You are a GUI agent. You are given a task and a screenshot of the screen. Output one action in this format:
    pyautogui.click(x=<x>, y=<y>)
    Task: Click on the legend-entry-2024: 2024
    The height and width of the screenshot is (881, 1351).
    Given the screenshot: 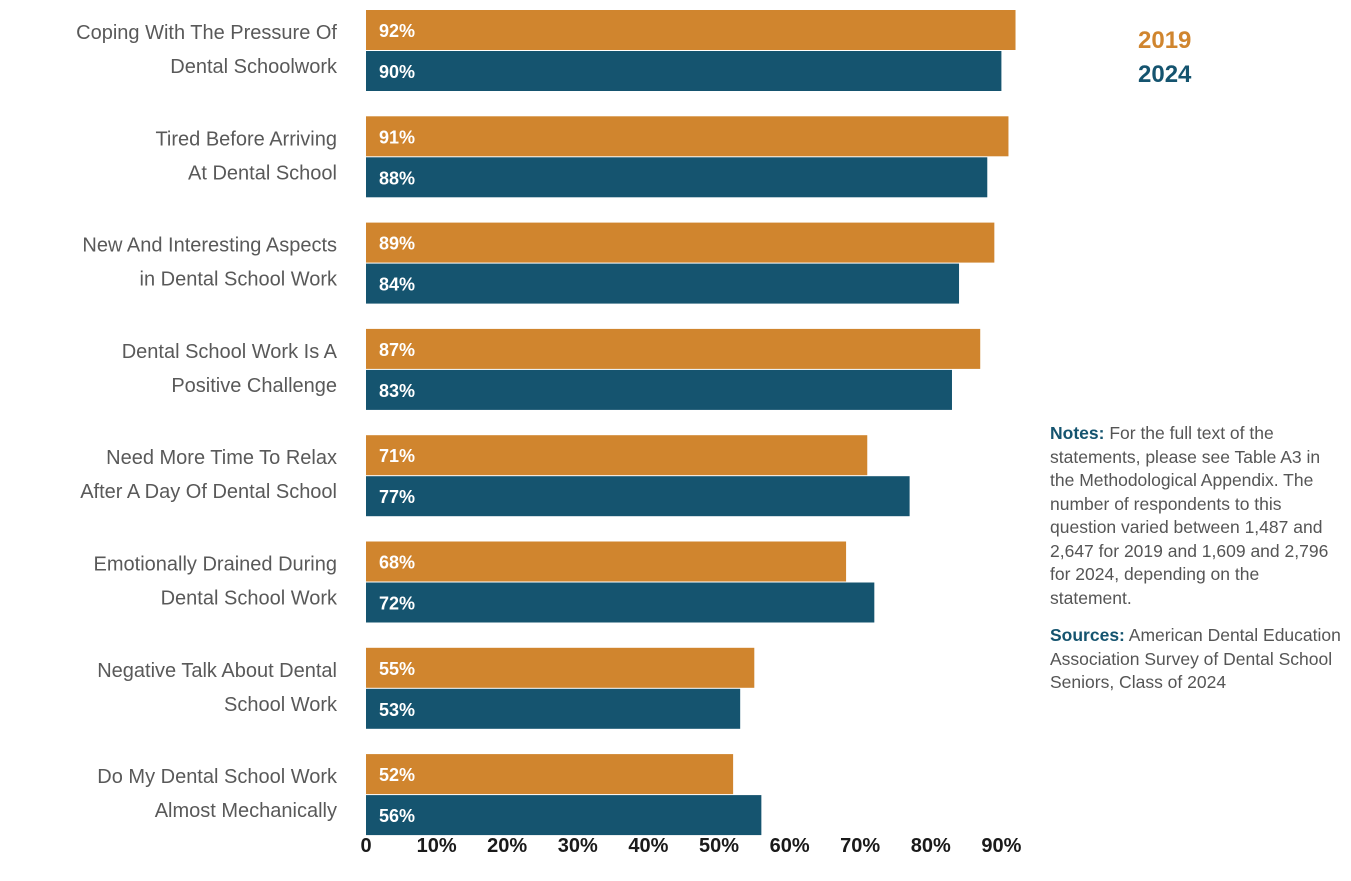 What is the action you would take?
    pyautogui.click(x=1165, y=74)
    